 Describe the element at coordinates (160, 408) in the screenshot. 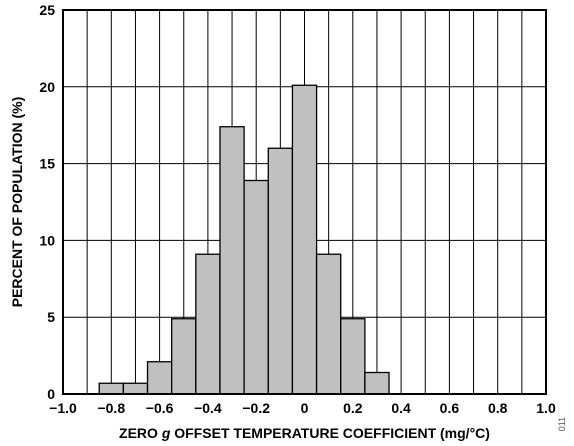

I see `x-tick-label-2: −0.6` at that location.